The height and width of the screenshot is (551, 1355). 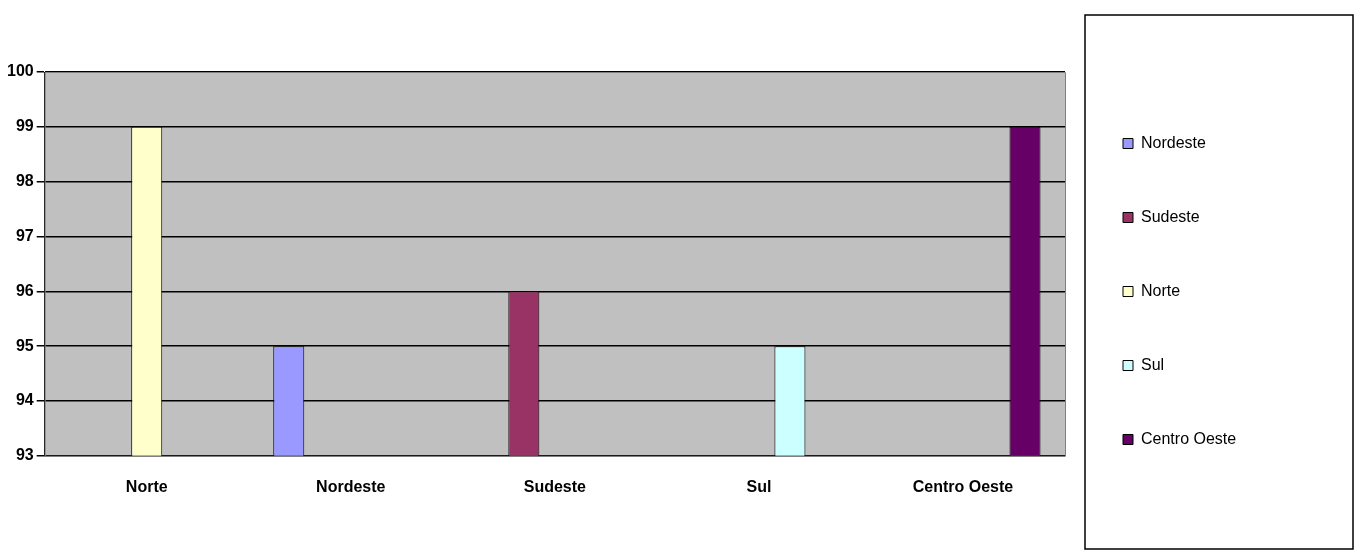 I want to click on legend-label: Nordeste, so click(x=1174, y=142).